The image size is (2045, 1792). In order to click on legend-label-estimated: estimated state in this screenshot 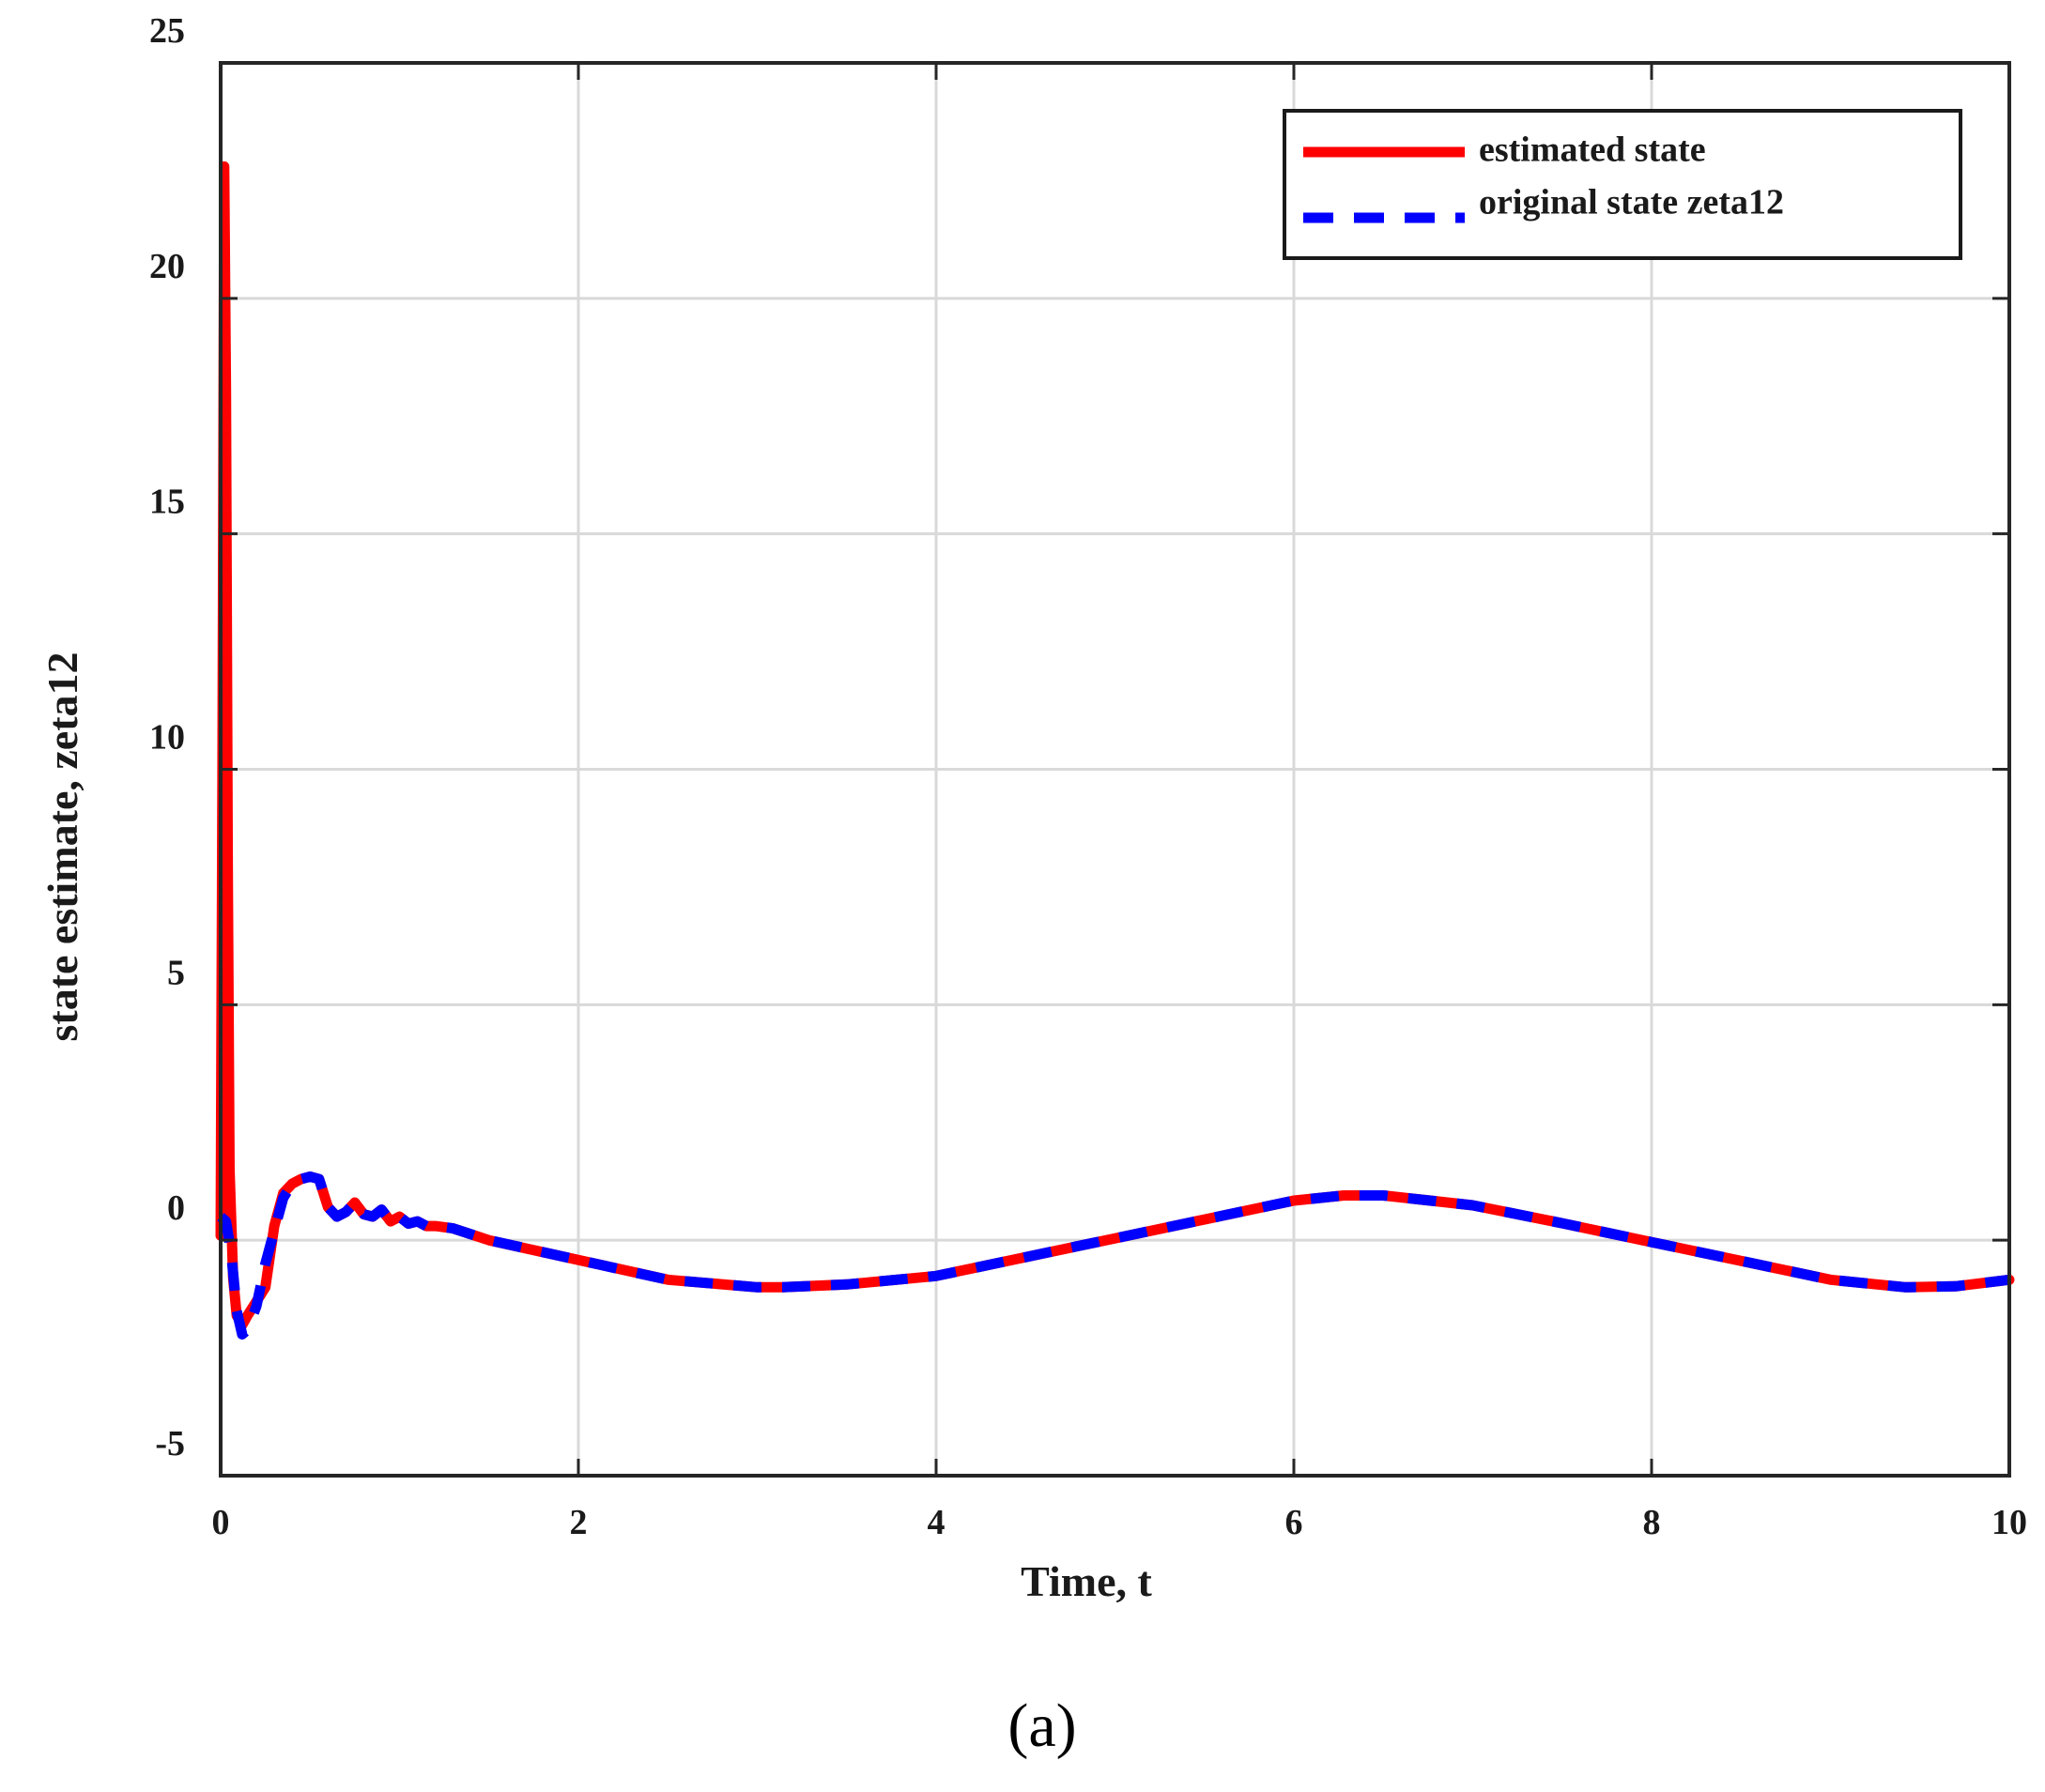, I will do `click(1593, 150)`.